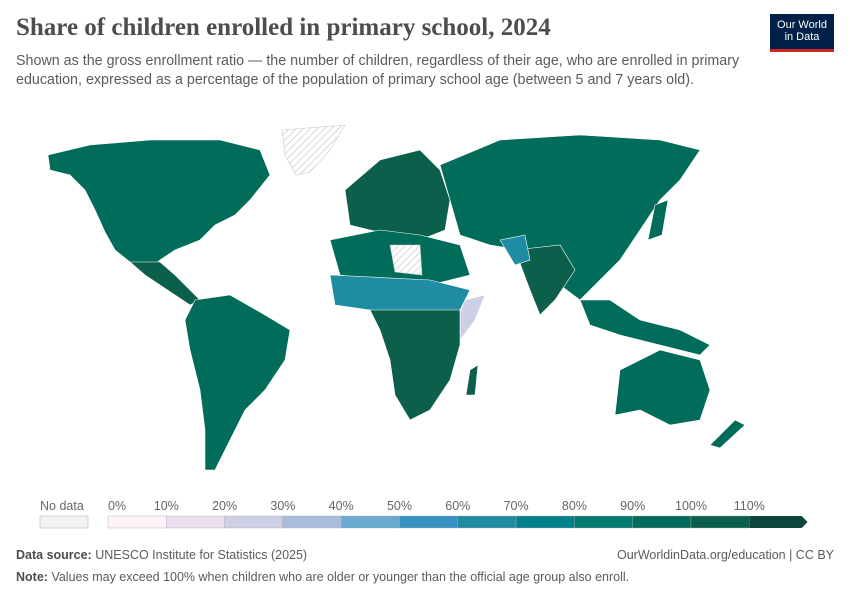 The height and width of the screenshot is (600, 850). I want to click on region-russia-asia, so click(570, 217).